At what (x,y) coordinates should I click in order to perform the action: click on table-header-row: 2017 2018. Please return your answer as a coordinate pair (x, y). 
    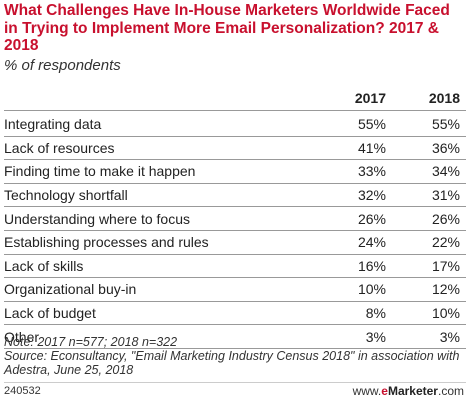
    Looking at the image, I should click on (235, 96).